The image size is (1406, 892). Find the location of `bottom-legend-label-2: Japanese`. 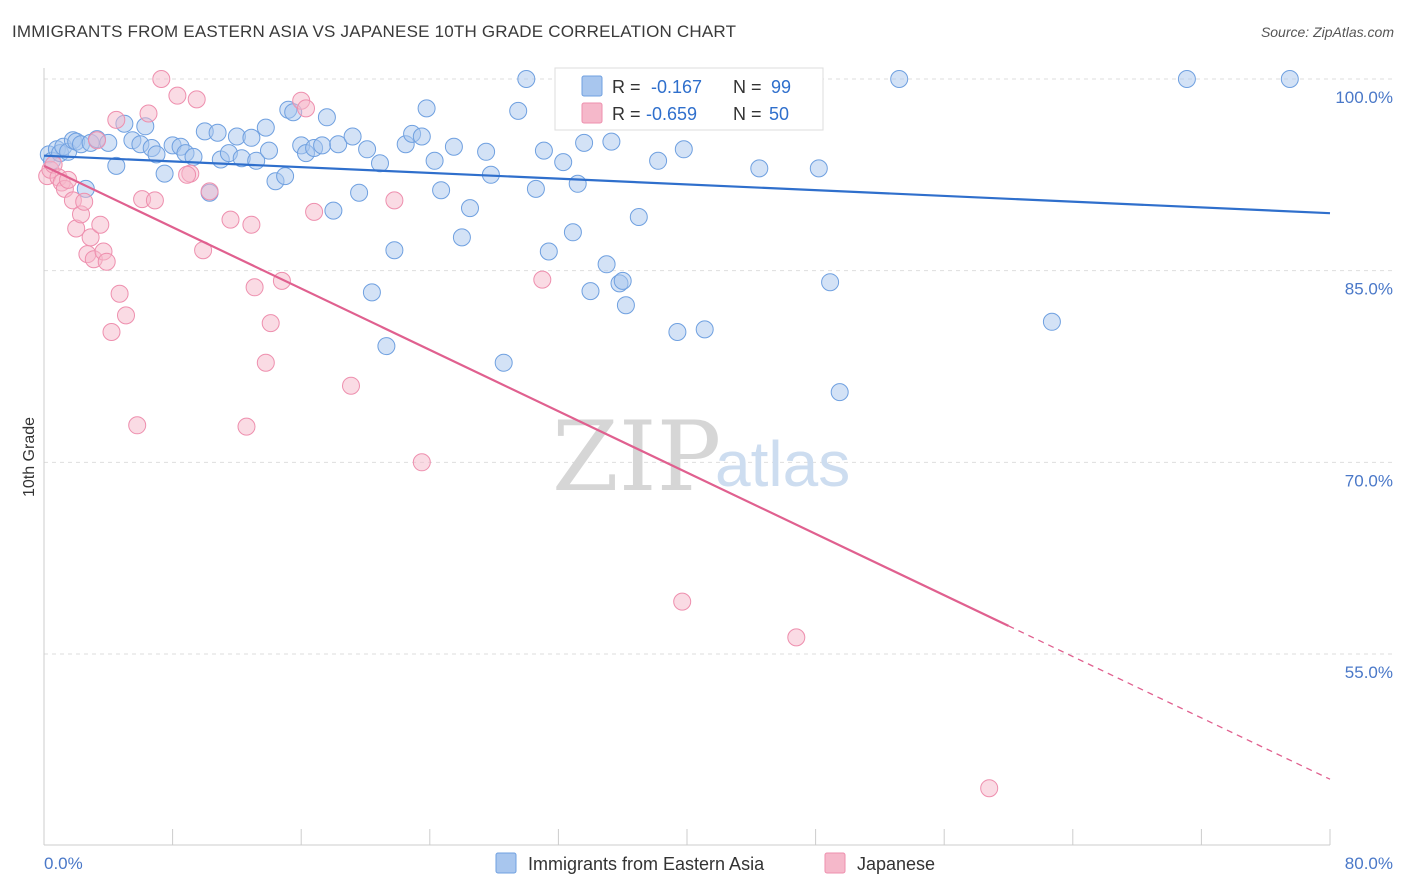

bottom-legend-label-2: Japanese is located at coordinates (896, 864).